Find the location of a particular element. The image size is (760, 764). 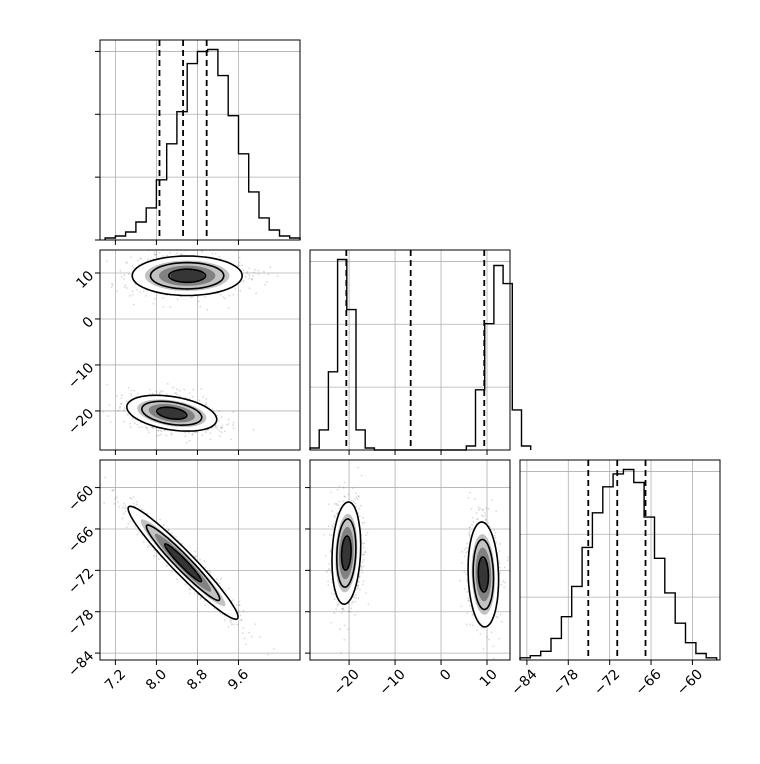

density-fill is located at coordinates (187, 275).